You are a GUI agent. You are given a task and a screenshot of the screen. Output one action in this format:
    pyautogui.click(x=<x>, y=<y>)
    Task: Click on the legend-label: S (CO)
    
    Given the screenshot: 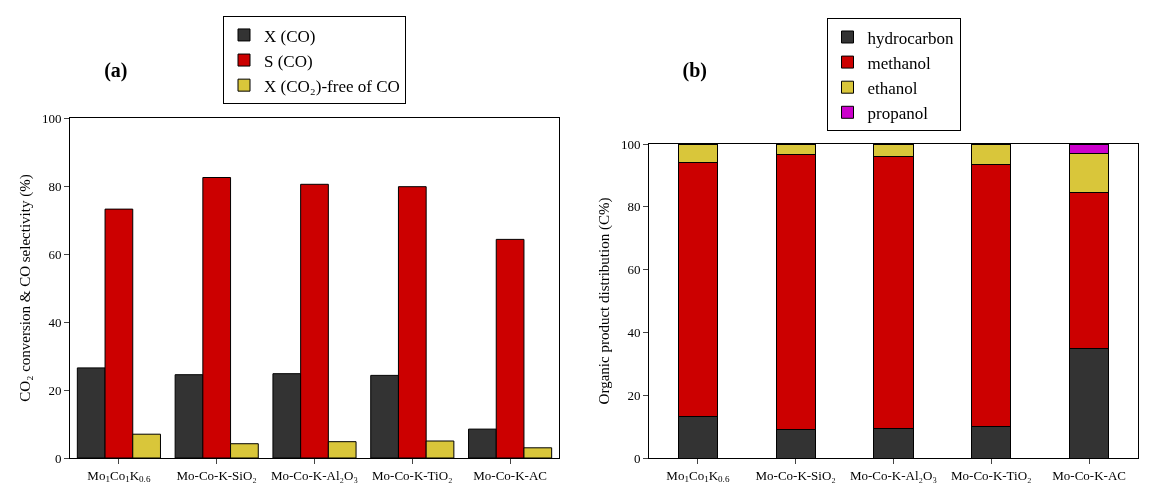 What is the action you would take?
    pyautogui.click(x=288, y=61)
    